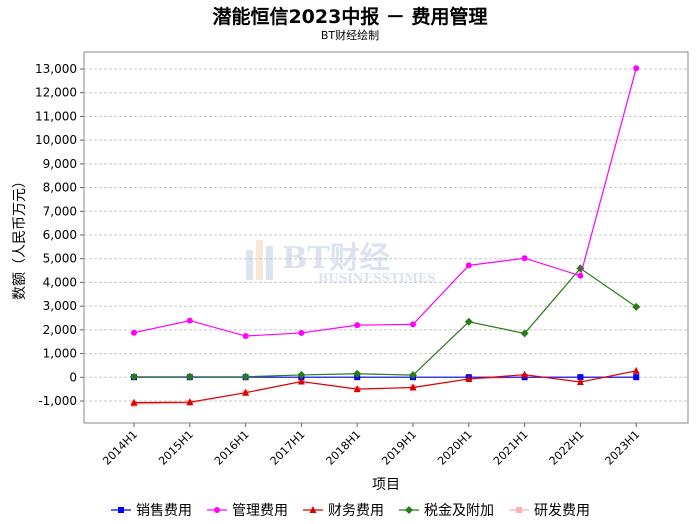  I want to click on legend-label: 管理费用, so click(260, 511).